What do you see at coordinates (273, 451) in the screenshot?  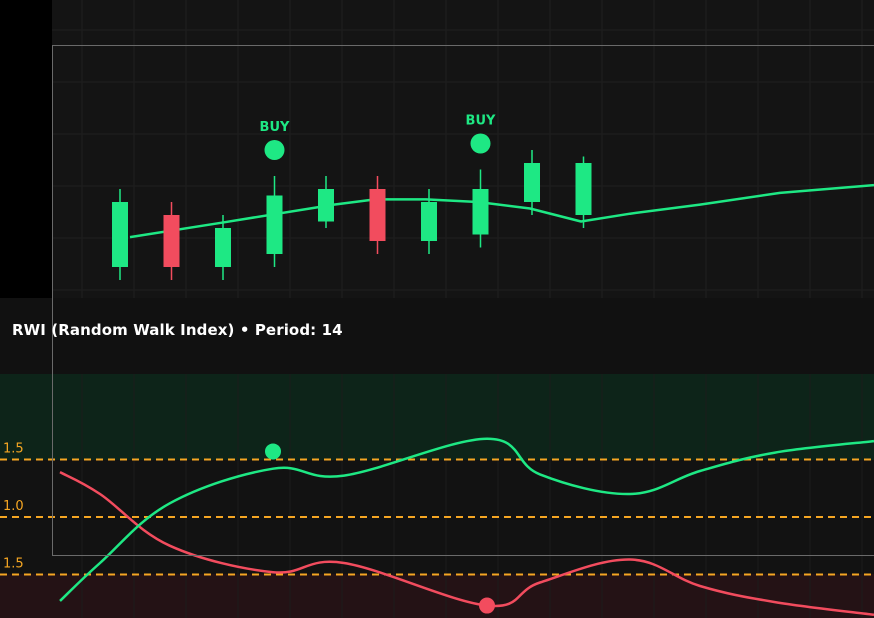 I see `rwi-buy-marker` at bounding box center [273, 451].